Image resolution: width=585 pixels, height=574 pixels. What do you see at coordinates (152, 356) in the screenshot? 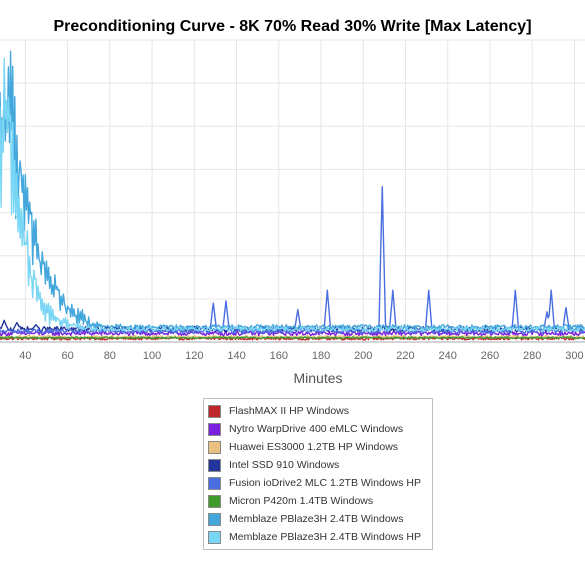
I see `x-tick-label-3: 100` at bounding box center [152, 356].